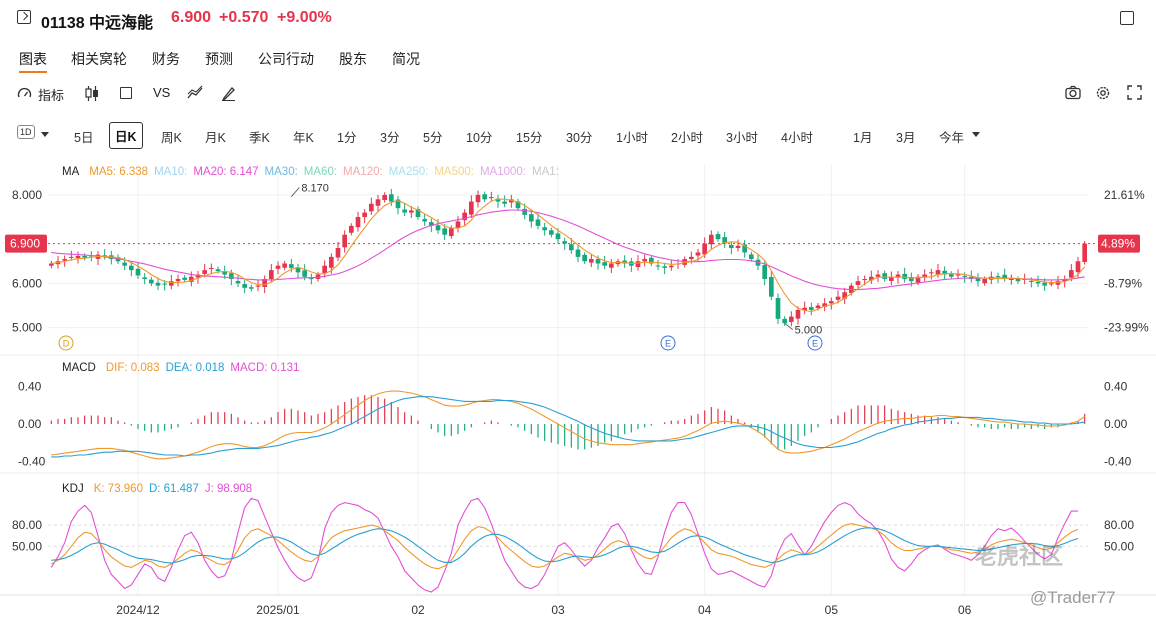 The width and height of the screenshot is (1156, 630). What do you see at coordinates (363, 172) in the screenshot?
I see `legend-item: MA120:` at bounding box center [363, 172].